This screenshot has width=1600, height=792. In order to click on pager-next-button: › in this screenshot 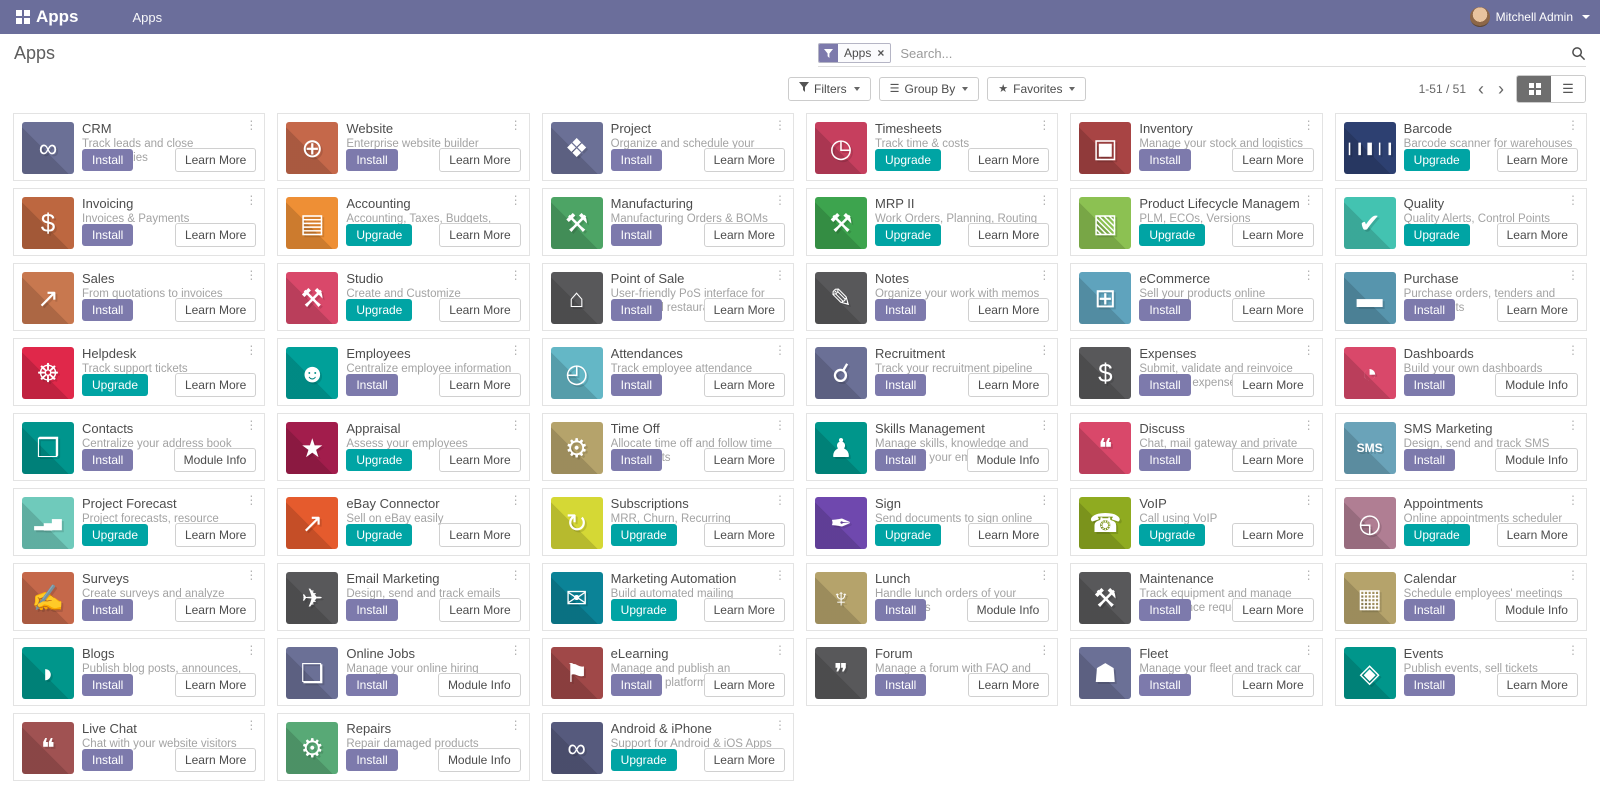, I will do `click(1501, 88)`.